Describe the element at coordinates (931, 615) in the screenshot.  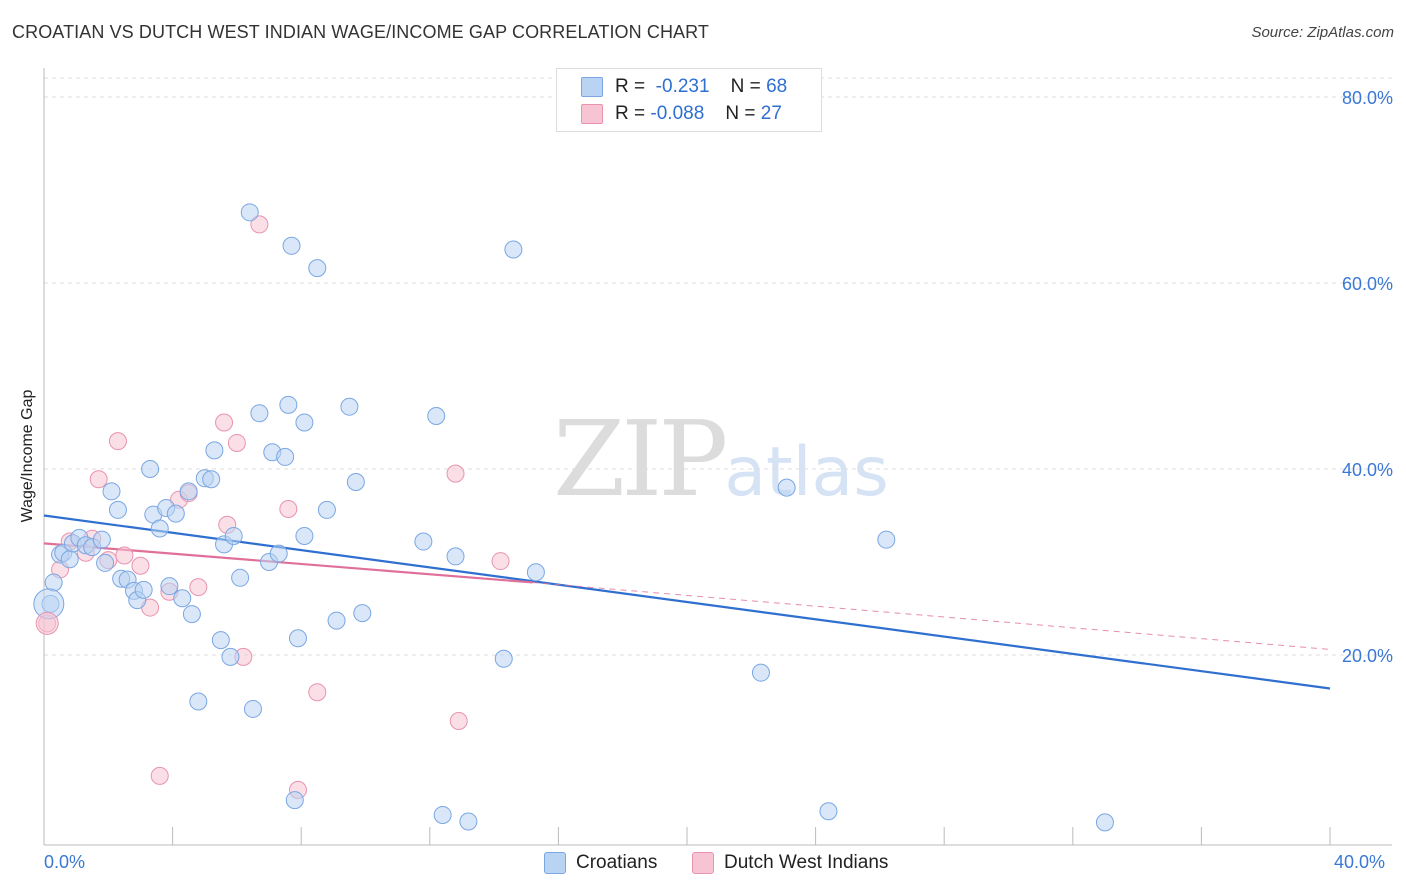
I see `trend-line-dutch-west-indians-extension` at that location.